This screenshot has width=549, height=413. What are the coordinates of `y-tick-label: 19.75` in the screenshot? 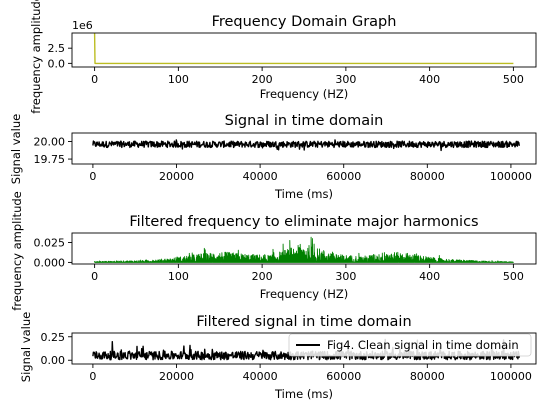 It's located at (50, 159).